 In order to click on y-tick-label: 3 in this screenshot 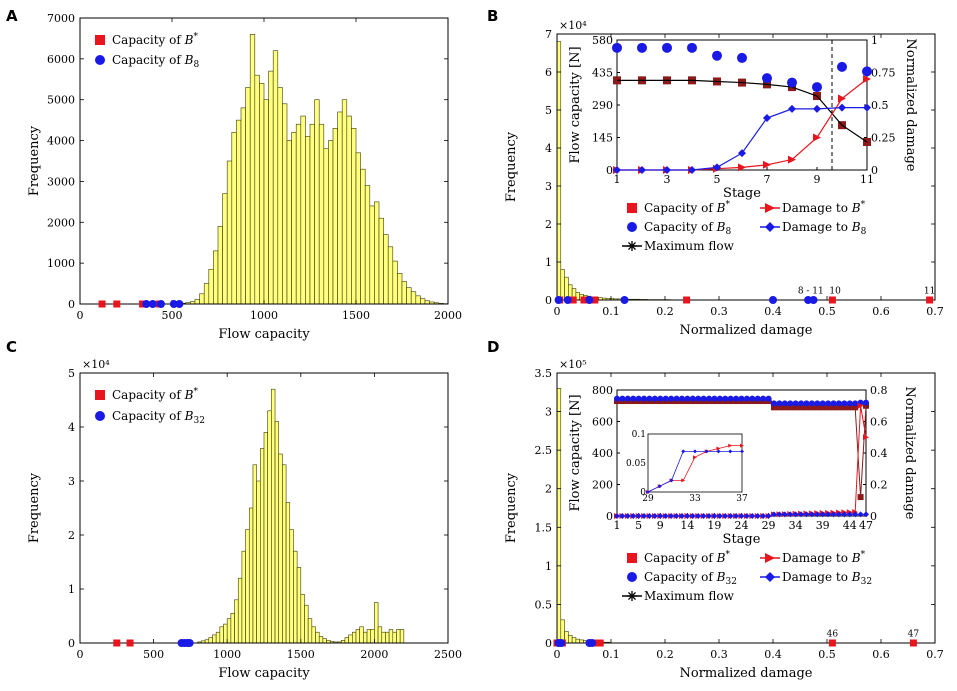, I will do `click(548, 412)`.